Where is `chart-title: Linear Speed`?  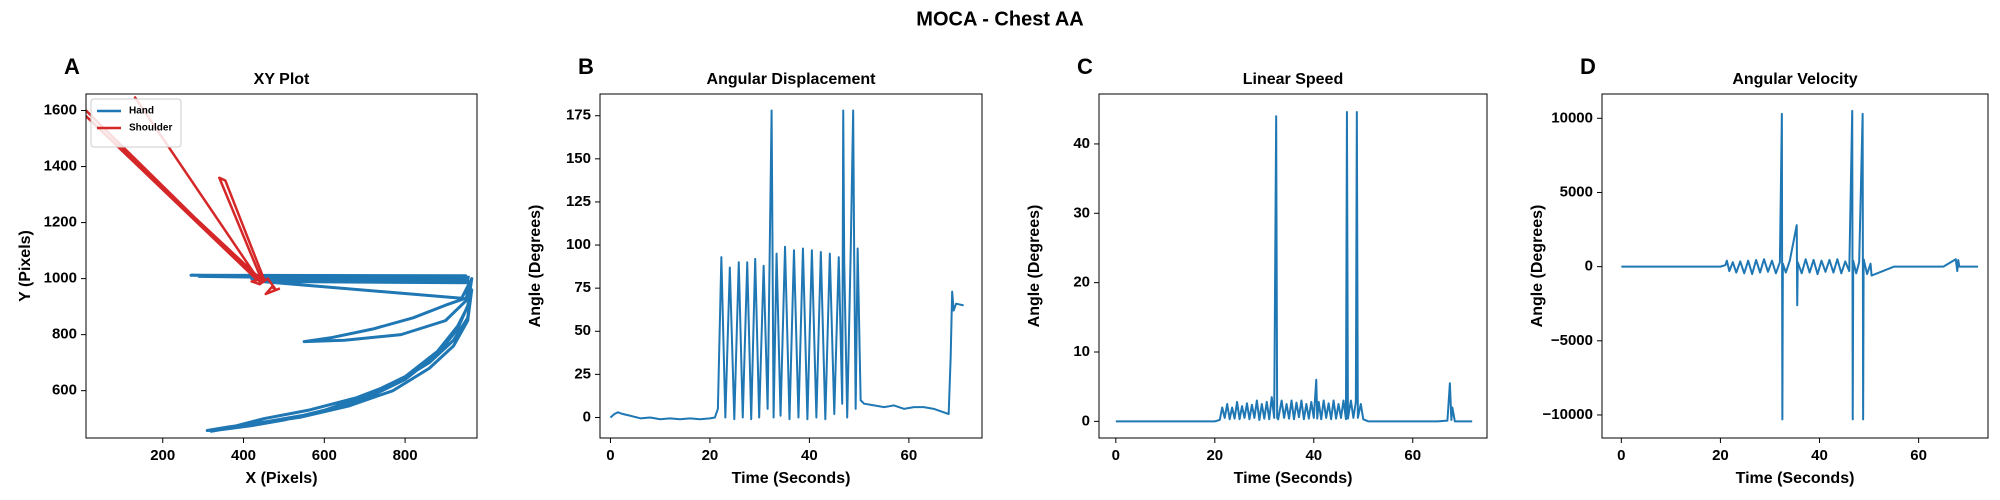
chart-title: Linear Speed is located at coordinates (1293, 79).